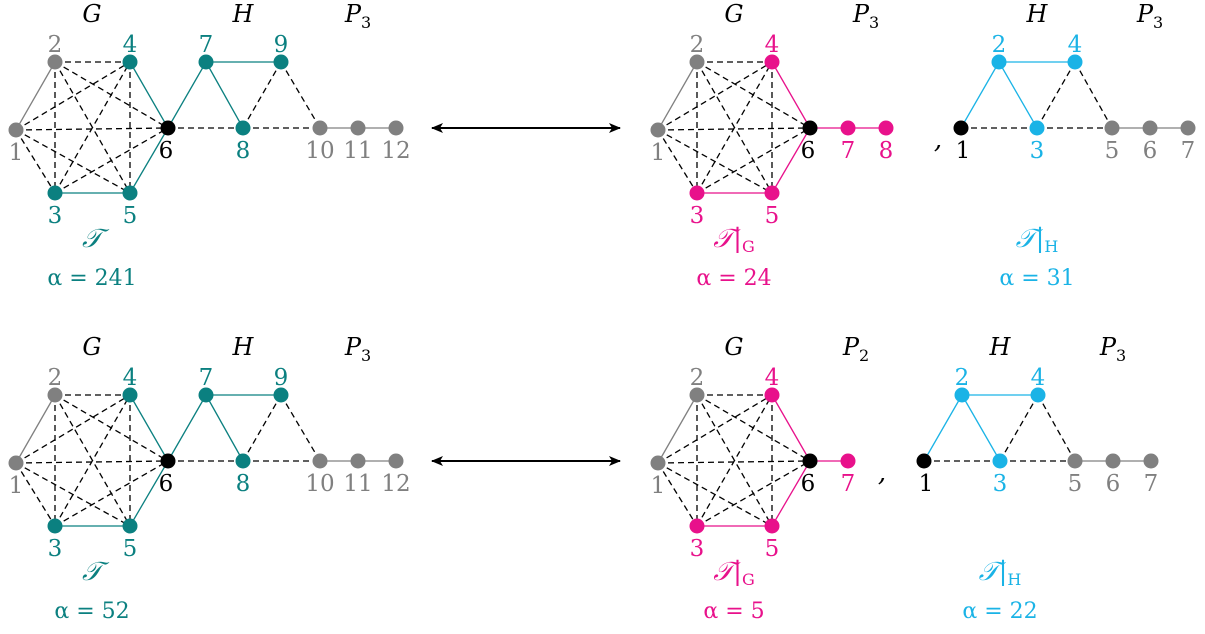 This screenshot has height=634, width=1205. What do you see at coordinates (320, 461) in the screenshot?
I see `vertex-n10` at bounding box center [320, 461].